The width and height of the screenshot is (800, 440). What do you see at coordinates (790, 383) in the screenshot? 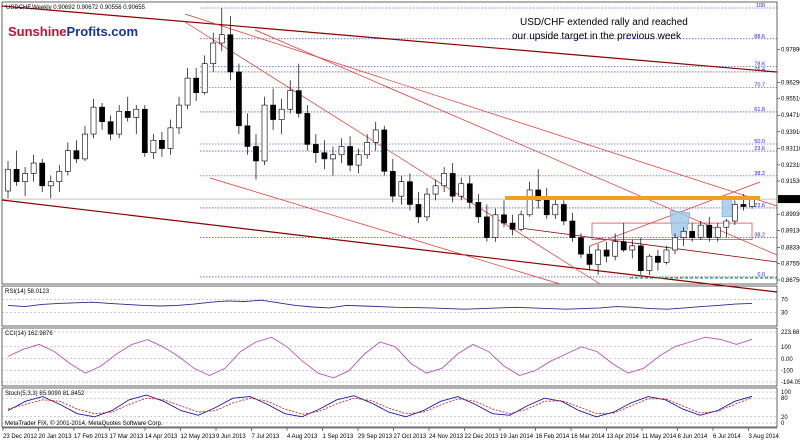
I see `cci-level-label: -194.0570` at bounding box center [790, 383].